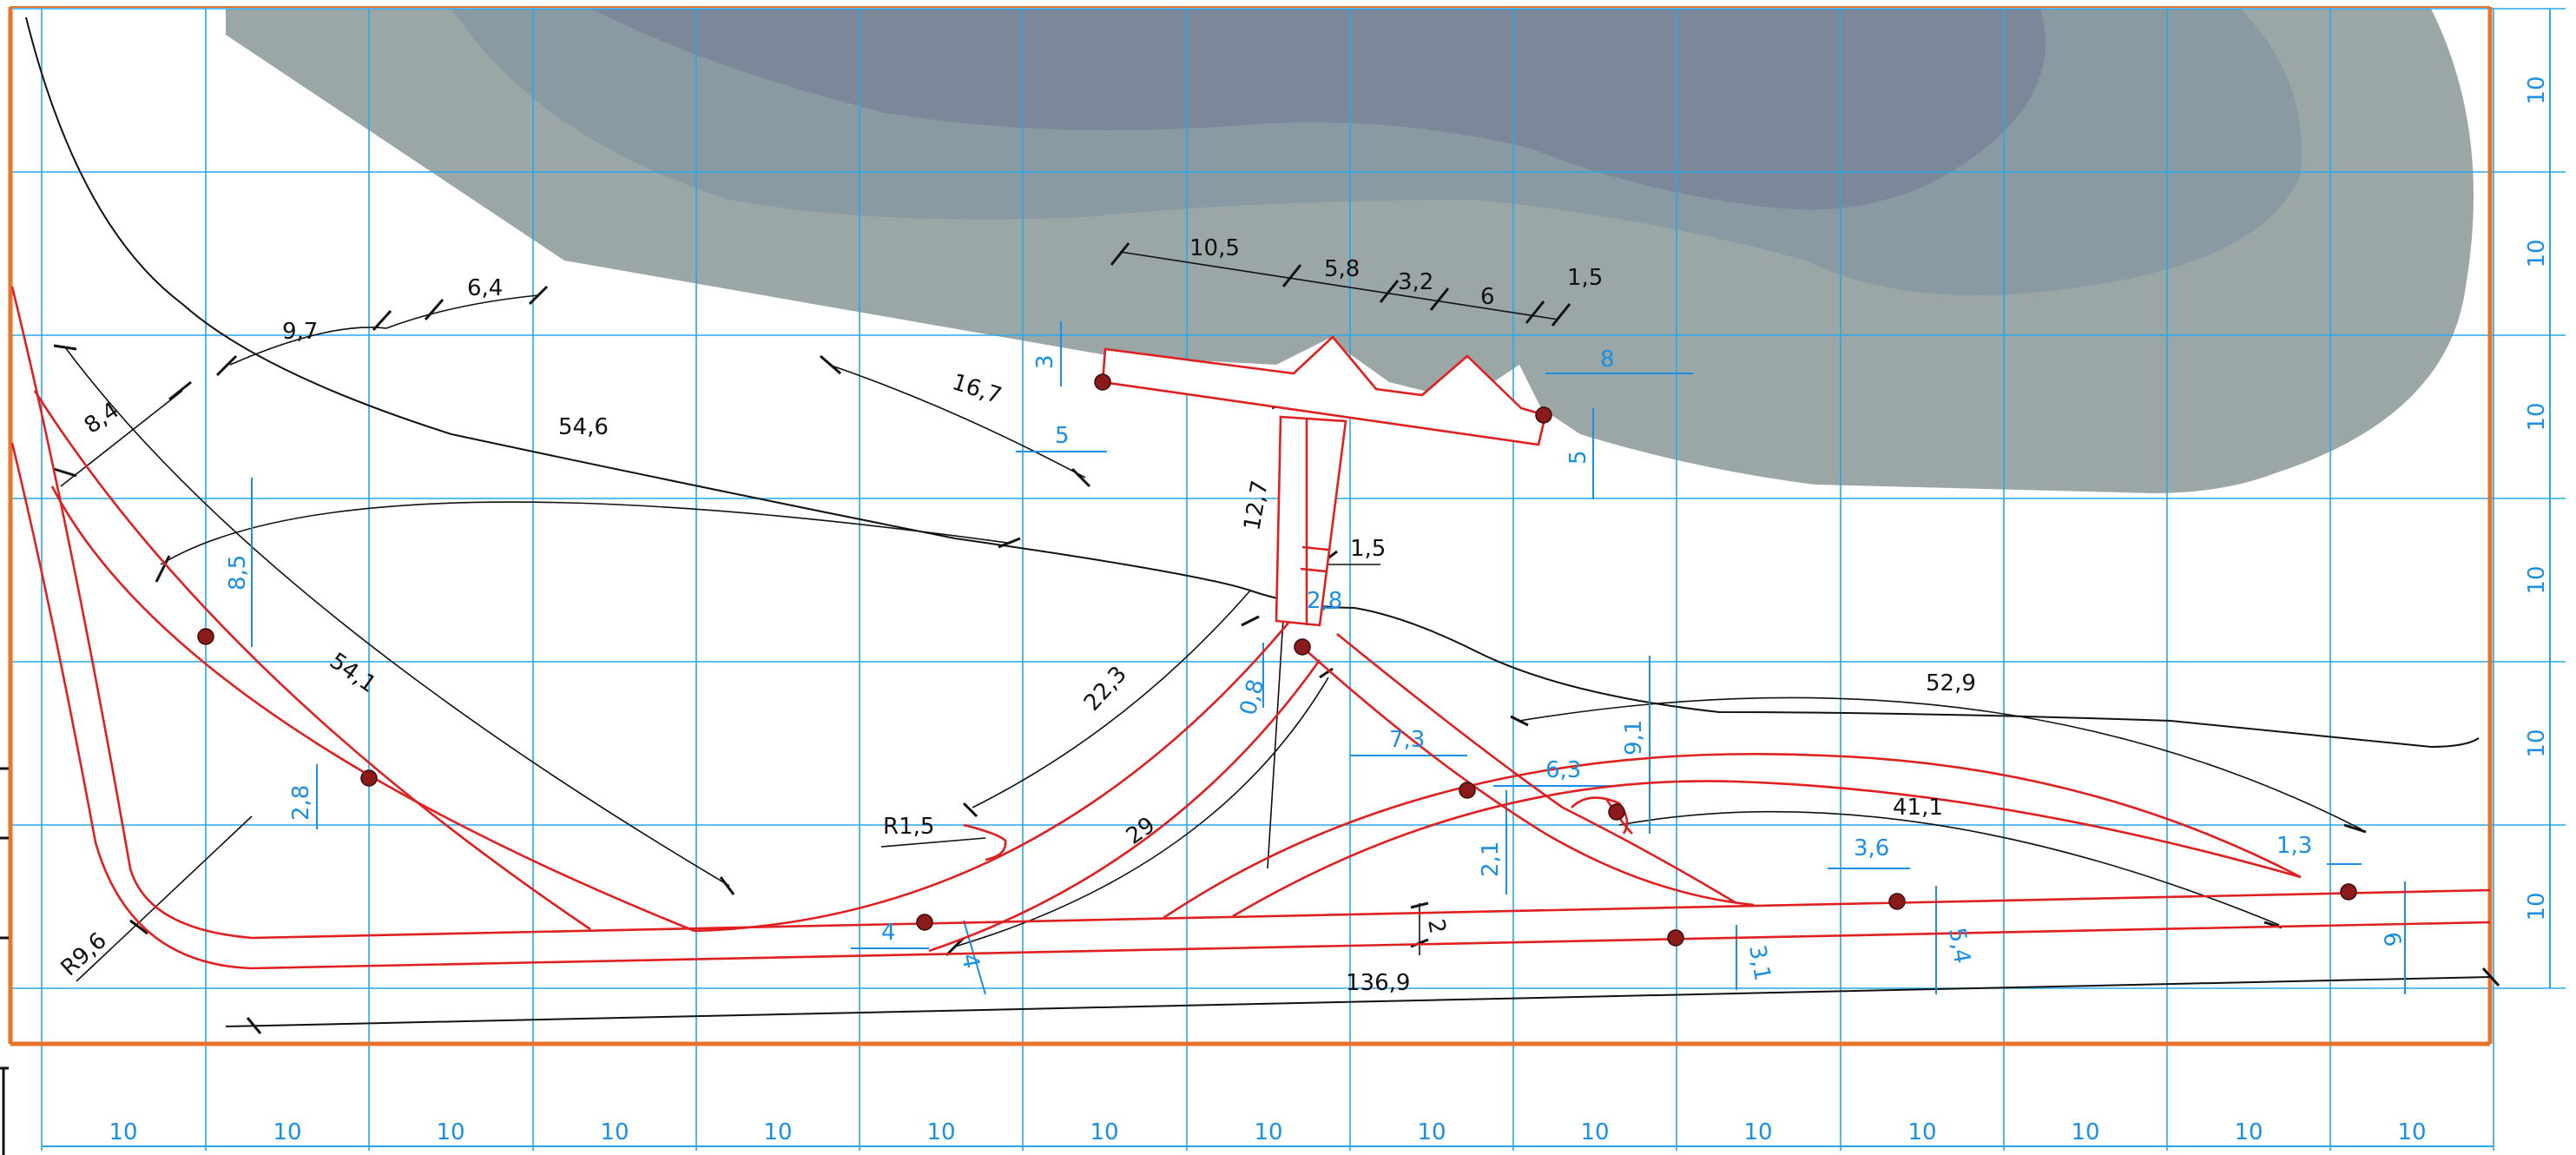 This screenshot has height=1155, width=2576. What do you see at coordinates (1634, 738) in the screenshot?
I see `dim-label: 9,1` at bounding box center [1634, 738].